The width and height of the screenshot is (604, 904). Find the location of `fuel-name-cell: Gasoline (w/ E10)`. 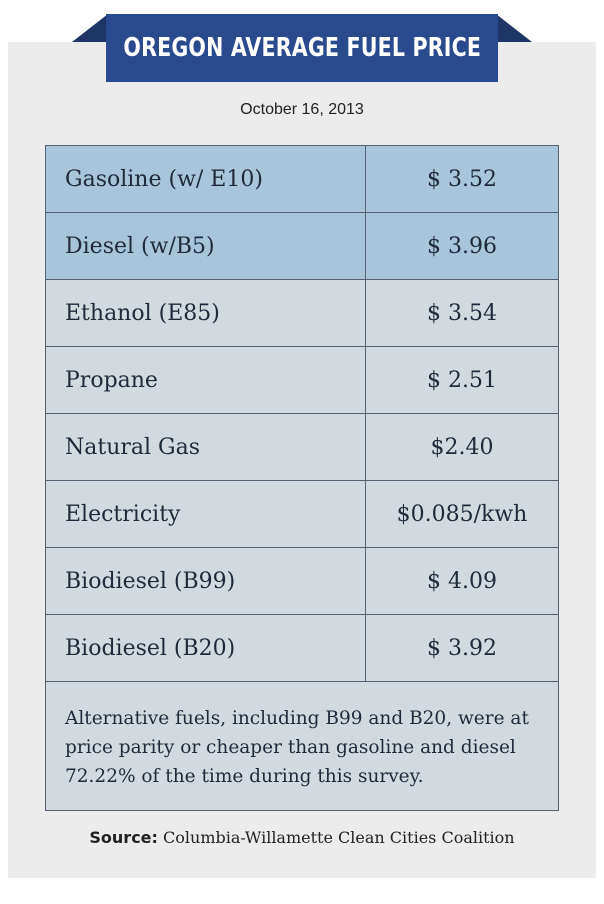

fuel-name-cell: Gasoline (w/ E10) is located at coordinates (206, 179).